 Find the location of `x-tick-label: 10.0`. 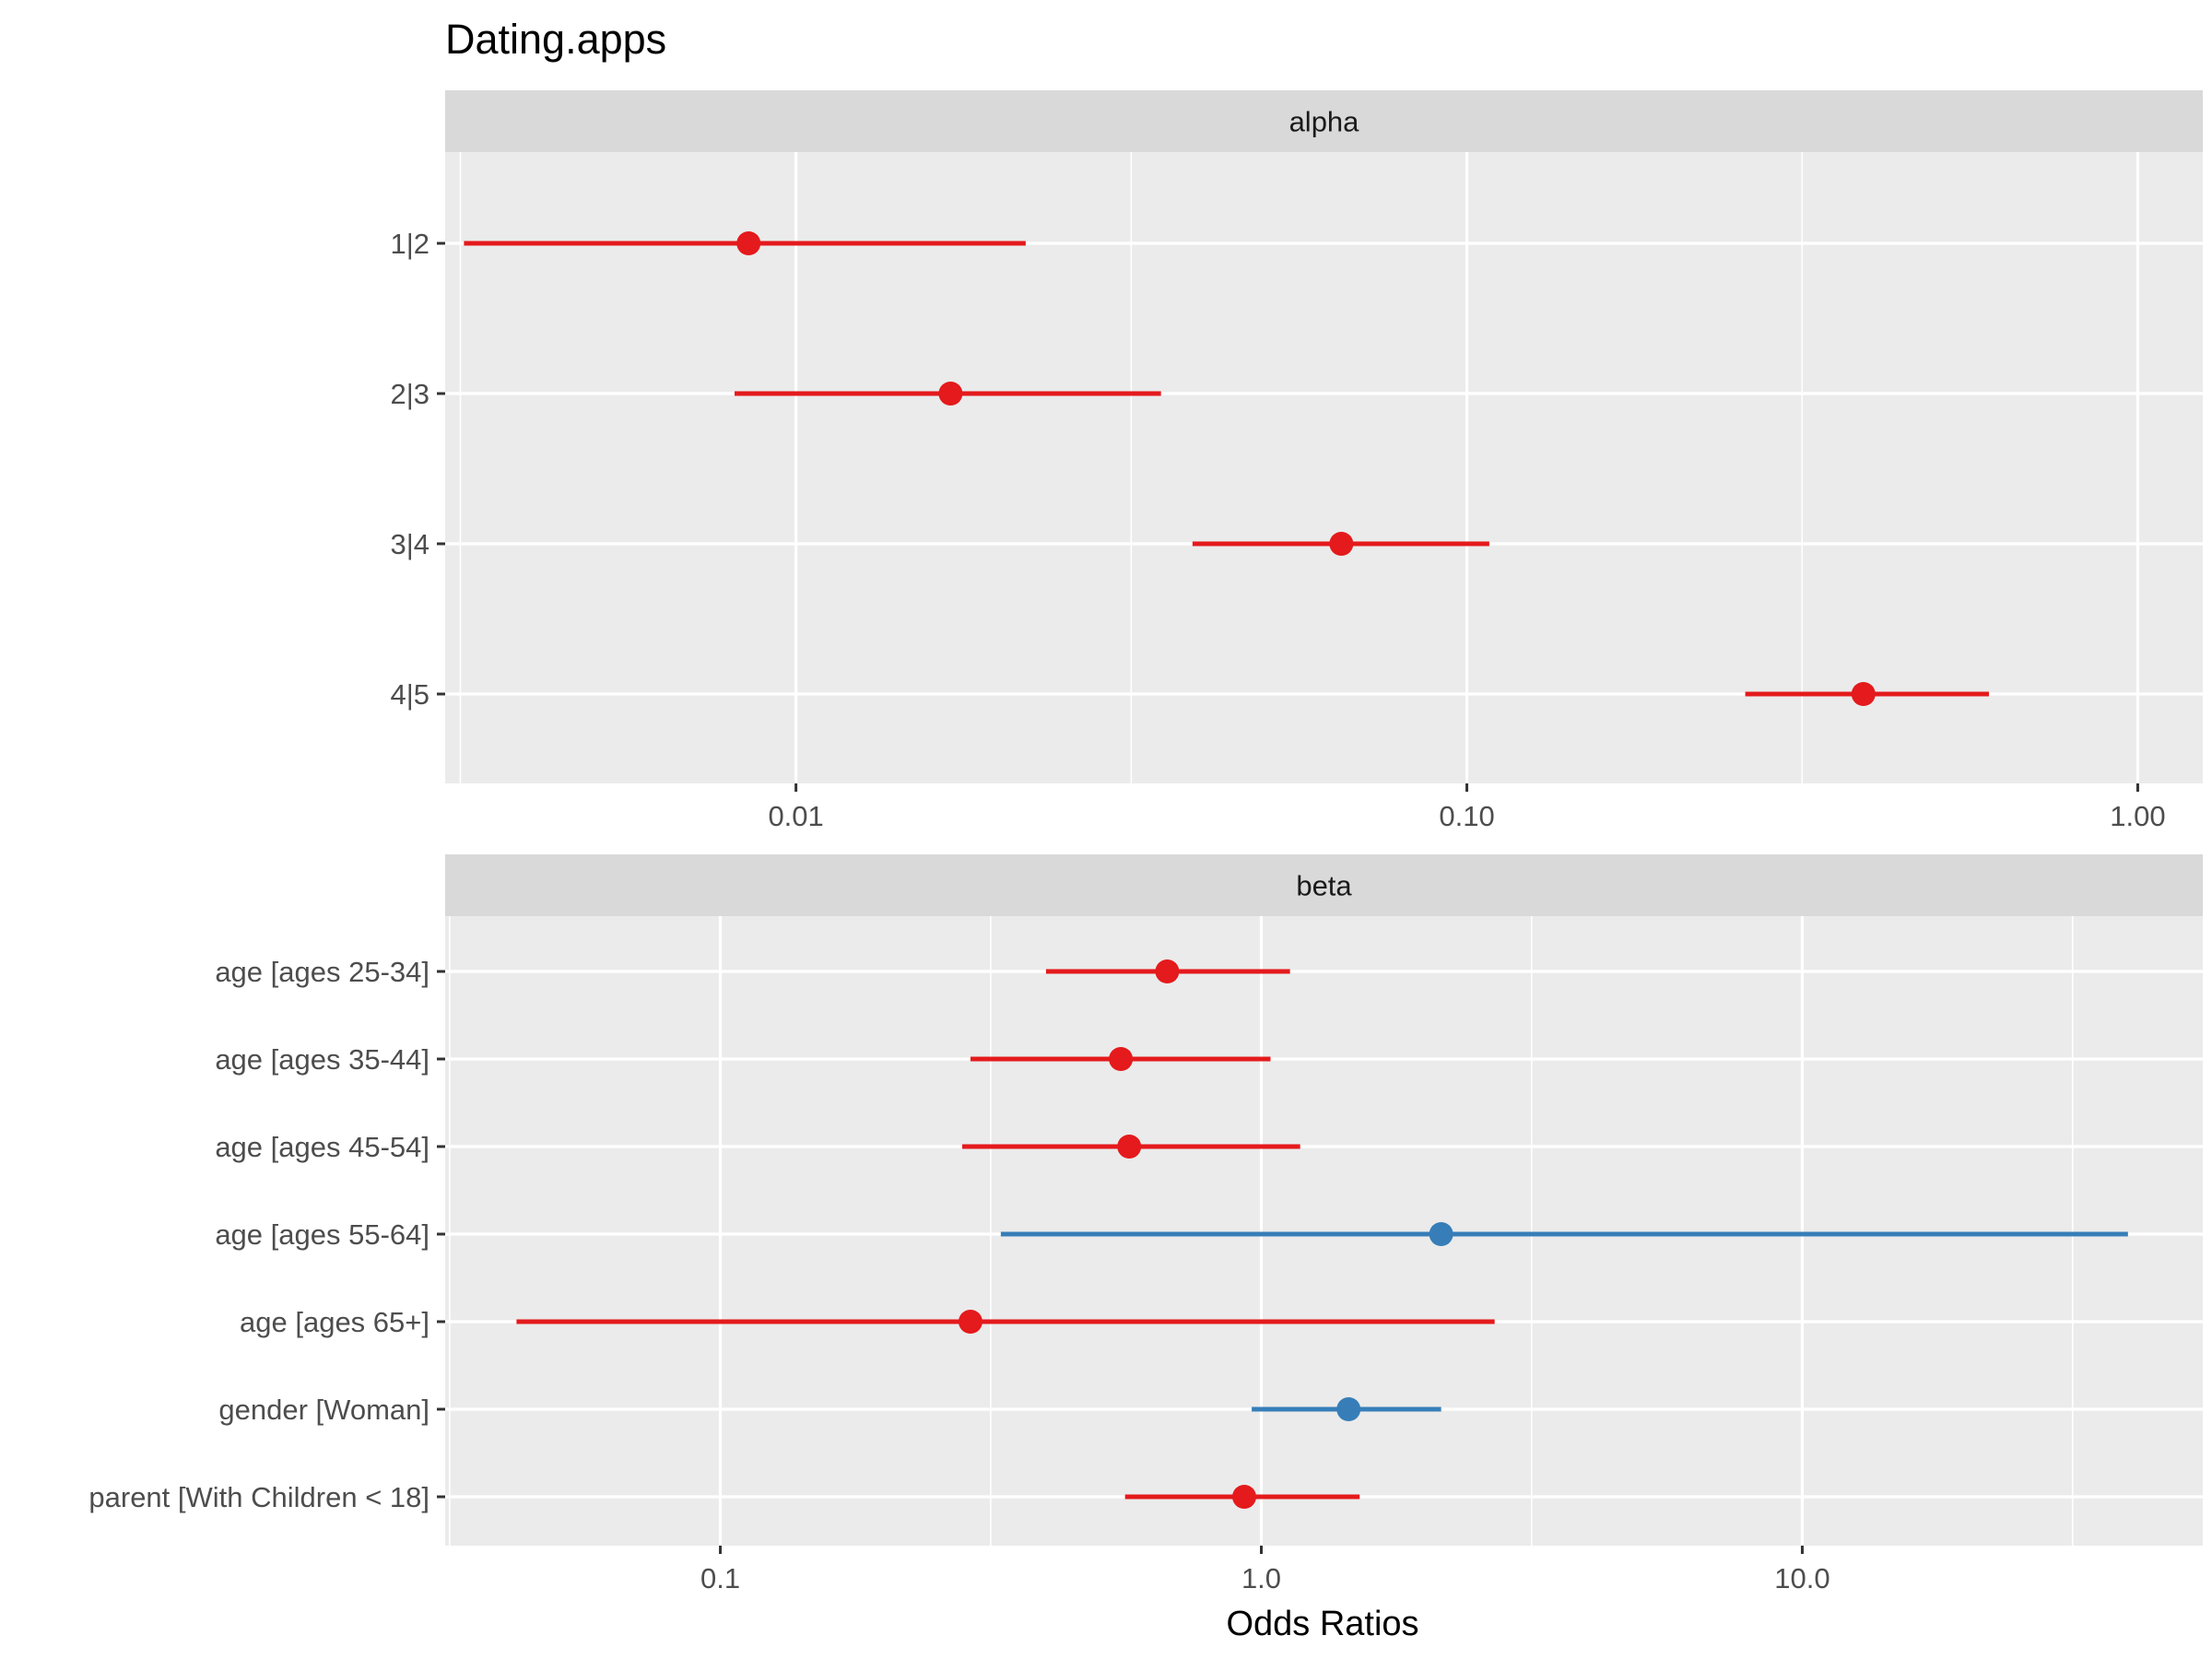

x-tick-label: 10.0 is located at coordinates (1802, 1578).